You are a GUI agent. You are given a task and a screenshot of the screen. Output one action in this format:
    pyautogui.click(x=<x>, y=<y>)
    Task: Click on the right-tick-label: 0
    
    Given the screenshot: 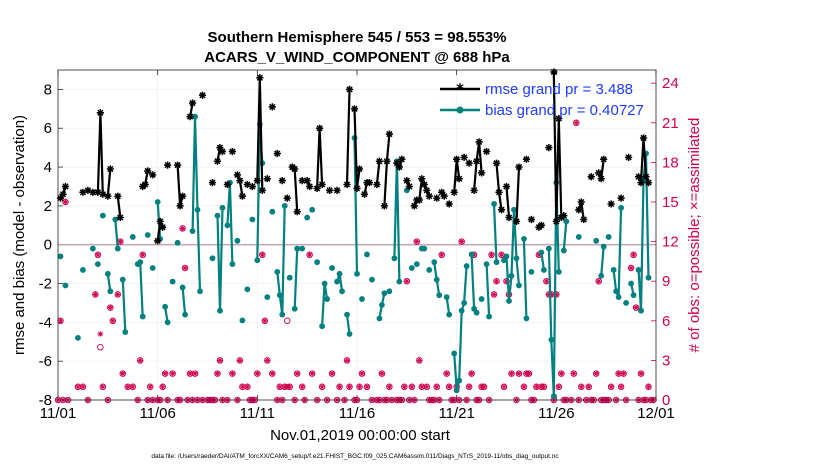 What is the action you would take?
    pyautogui.click(x=666, y=400)
    